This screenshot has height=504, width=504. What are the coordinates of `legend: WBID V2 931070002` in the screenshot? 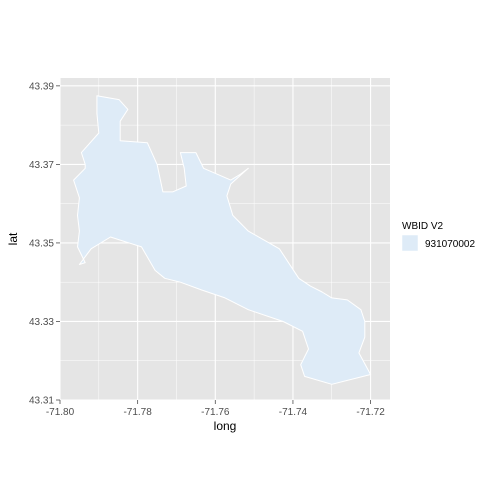 It's located at (438, 236).